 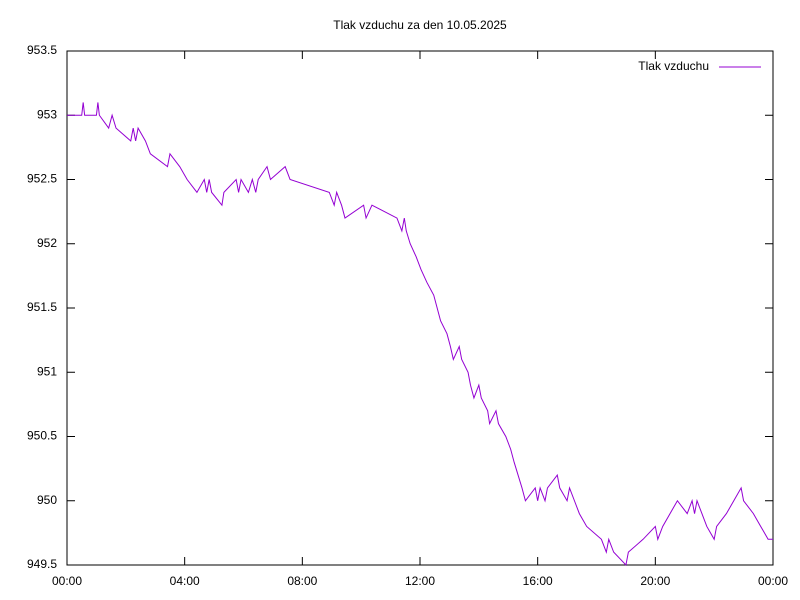 I want to click on y-tick-label: 949.5, so click(x=42, y=564).